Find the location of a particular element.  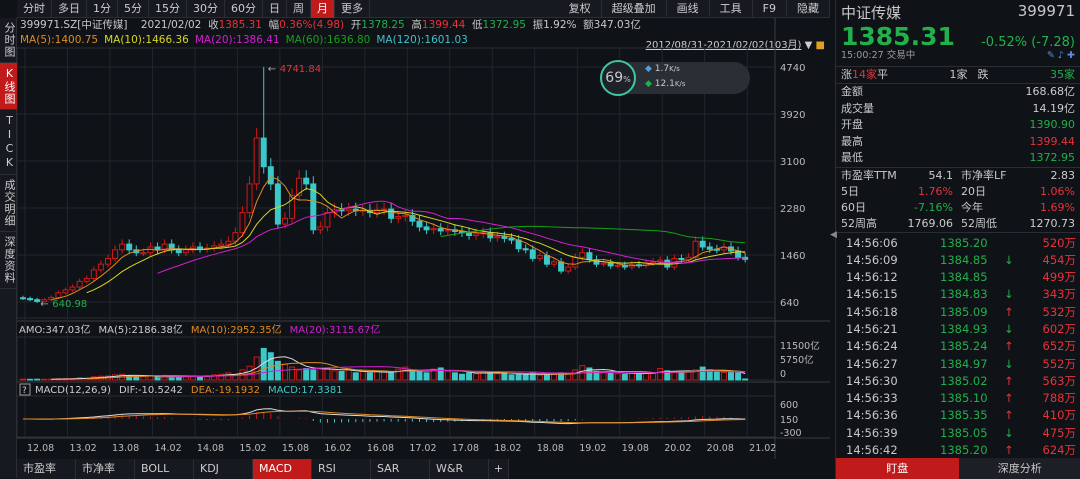

period-tab: 月 is located at coordinates (323, 9).